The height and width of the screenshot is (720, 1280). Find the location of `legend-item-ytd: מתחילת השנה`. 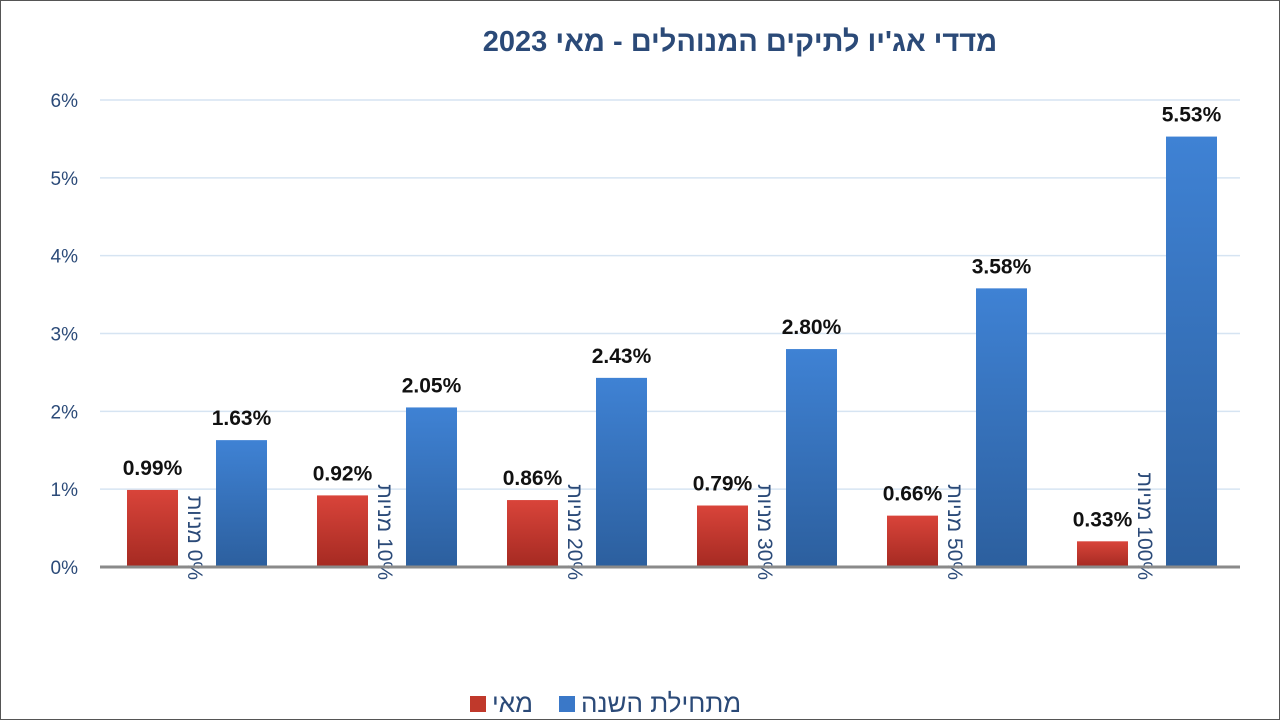

legend-item-ytd: מתחילת השנה is located at coordinates (650, 703).